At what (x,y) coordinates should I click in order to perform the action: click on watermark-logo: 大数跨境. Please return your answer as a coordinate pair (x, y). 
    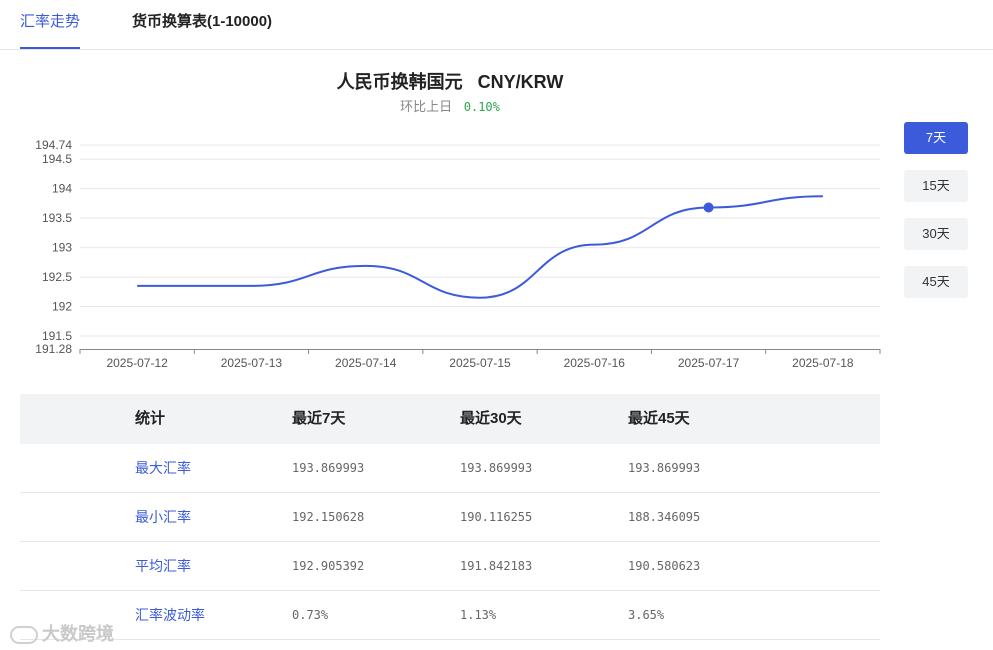
    Looking at the image, I should click on (62, 633).